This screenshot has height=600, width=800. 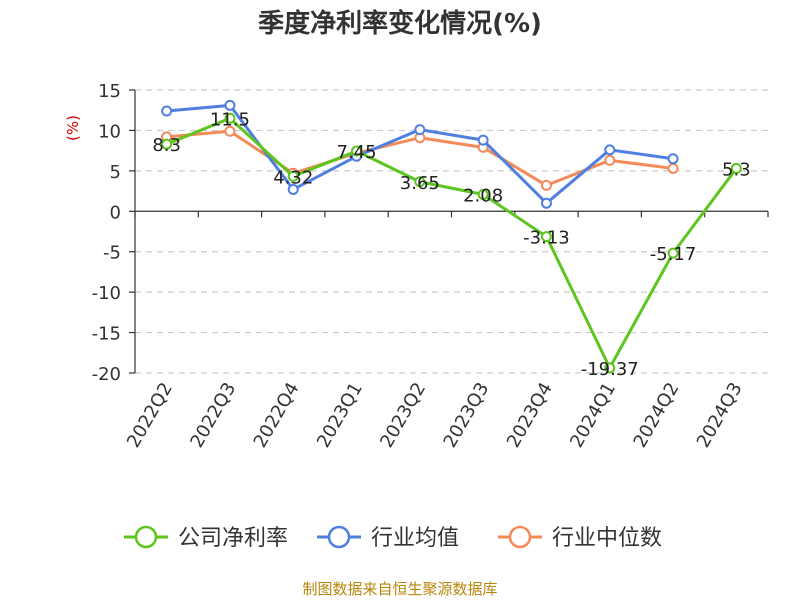 I want to click on y-tick-label: 10, so click(x=109, y=131).